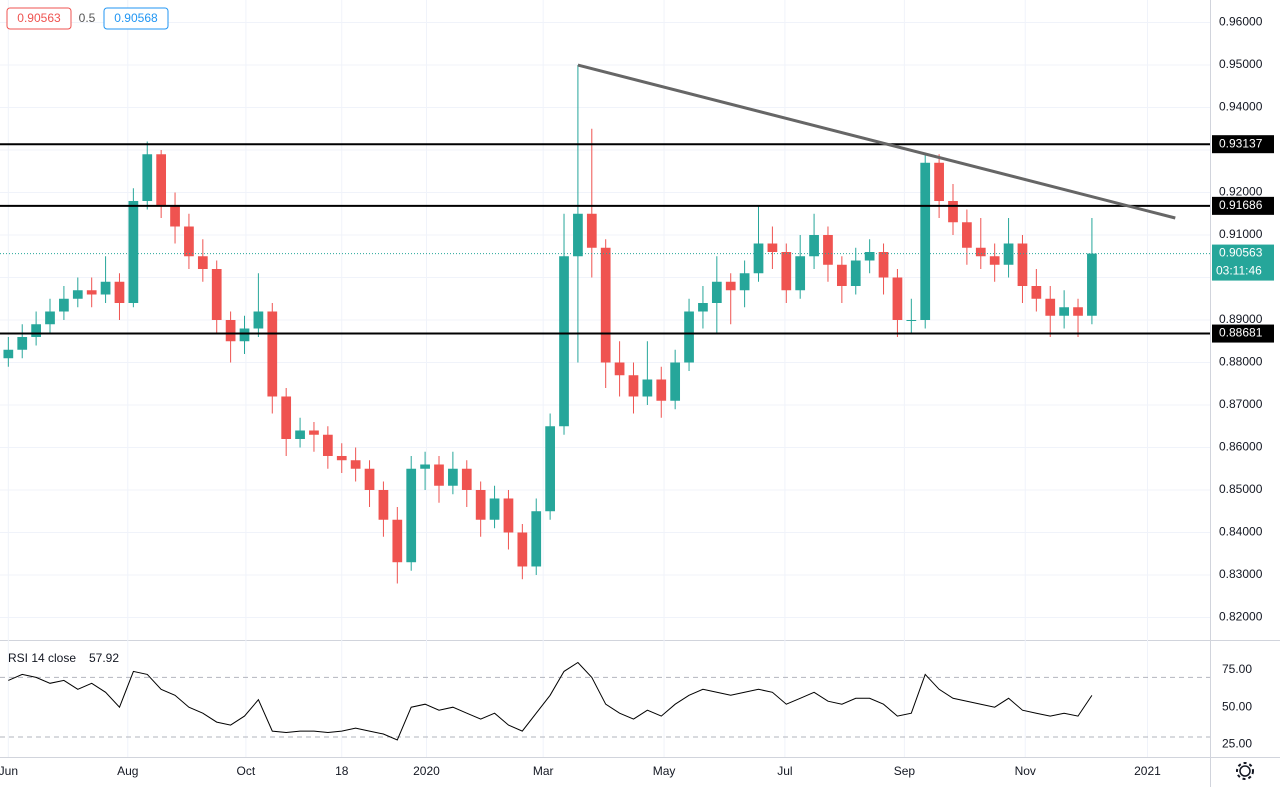  What do you see at coordinates (426, 771) in the screenshot?
I see `x-tick-label: 2020` at bounding box center [426, 771].